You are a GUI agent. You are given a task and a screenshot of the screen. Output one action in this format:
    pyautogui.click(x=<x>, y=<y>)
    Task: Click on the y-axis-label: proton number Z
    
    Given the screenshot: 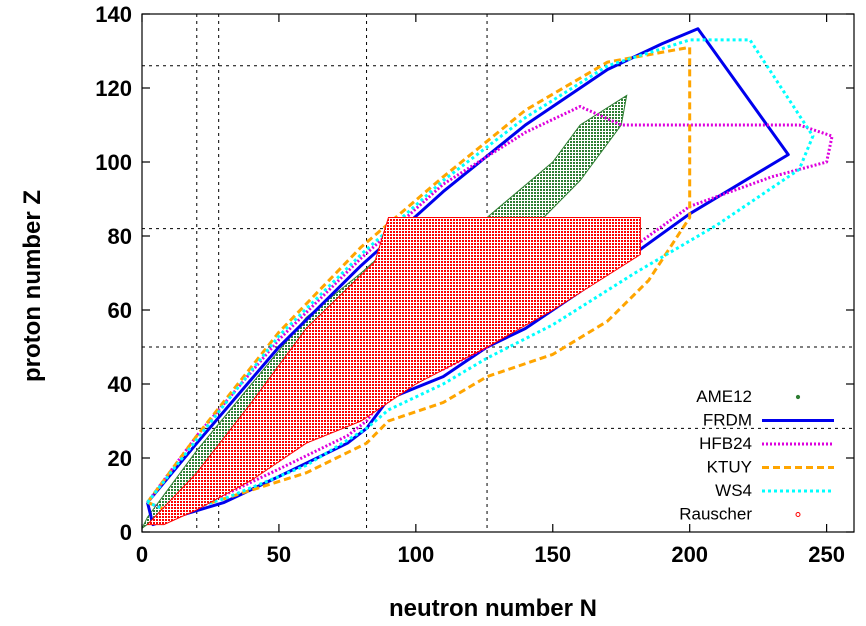 What is the action you would take?
    pyautogui.click(x=32, y=286)
    